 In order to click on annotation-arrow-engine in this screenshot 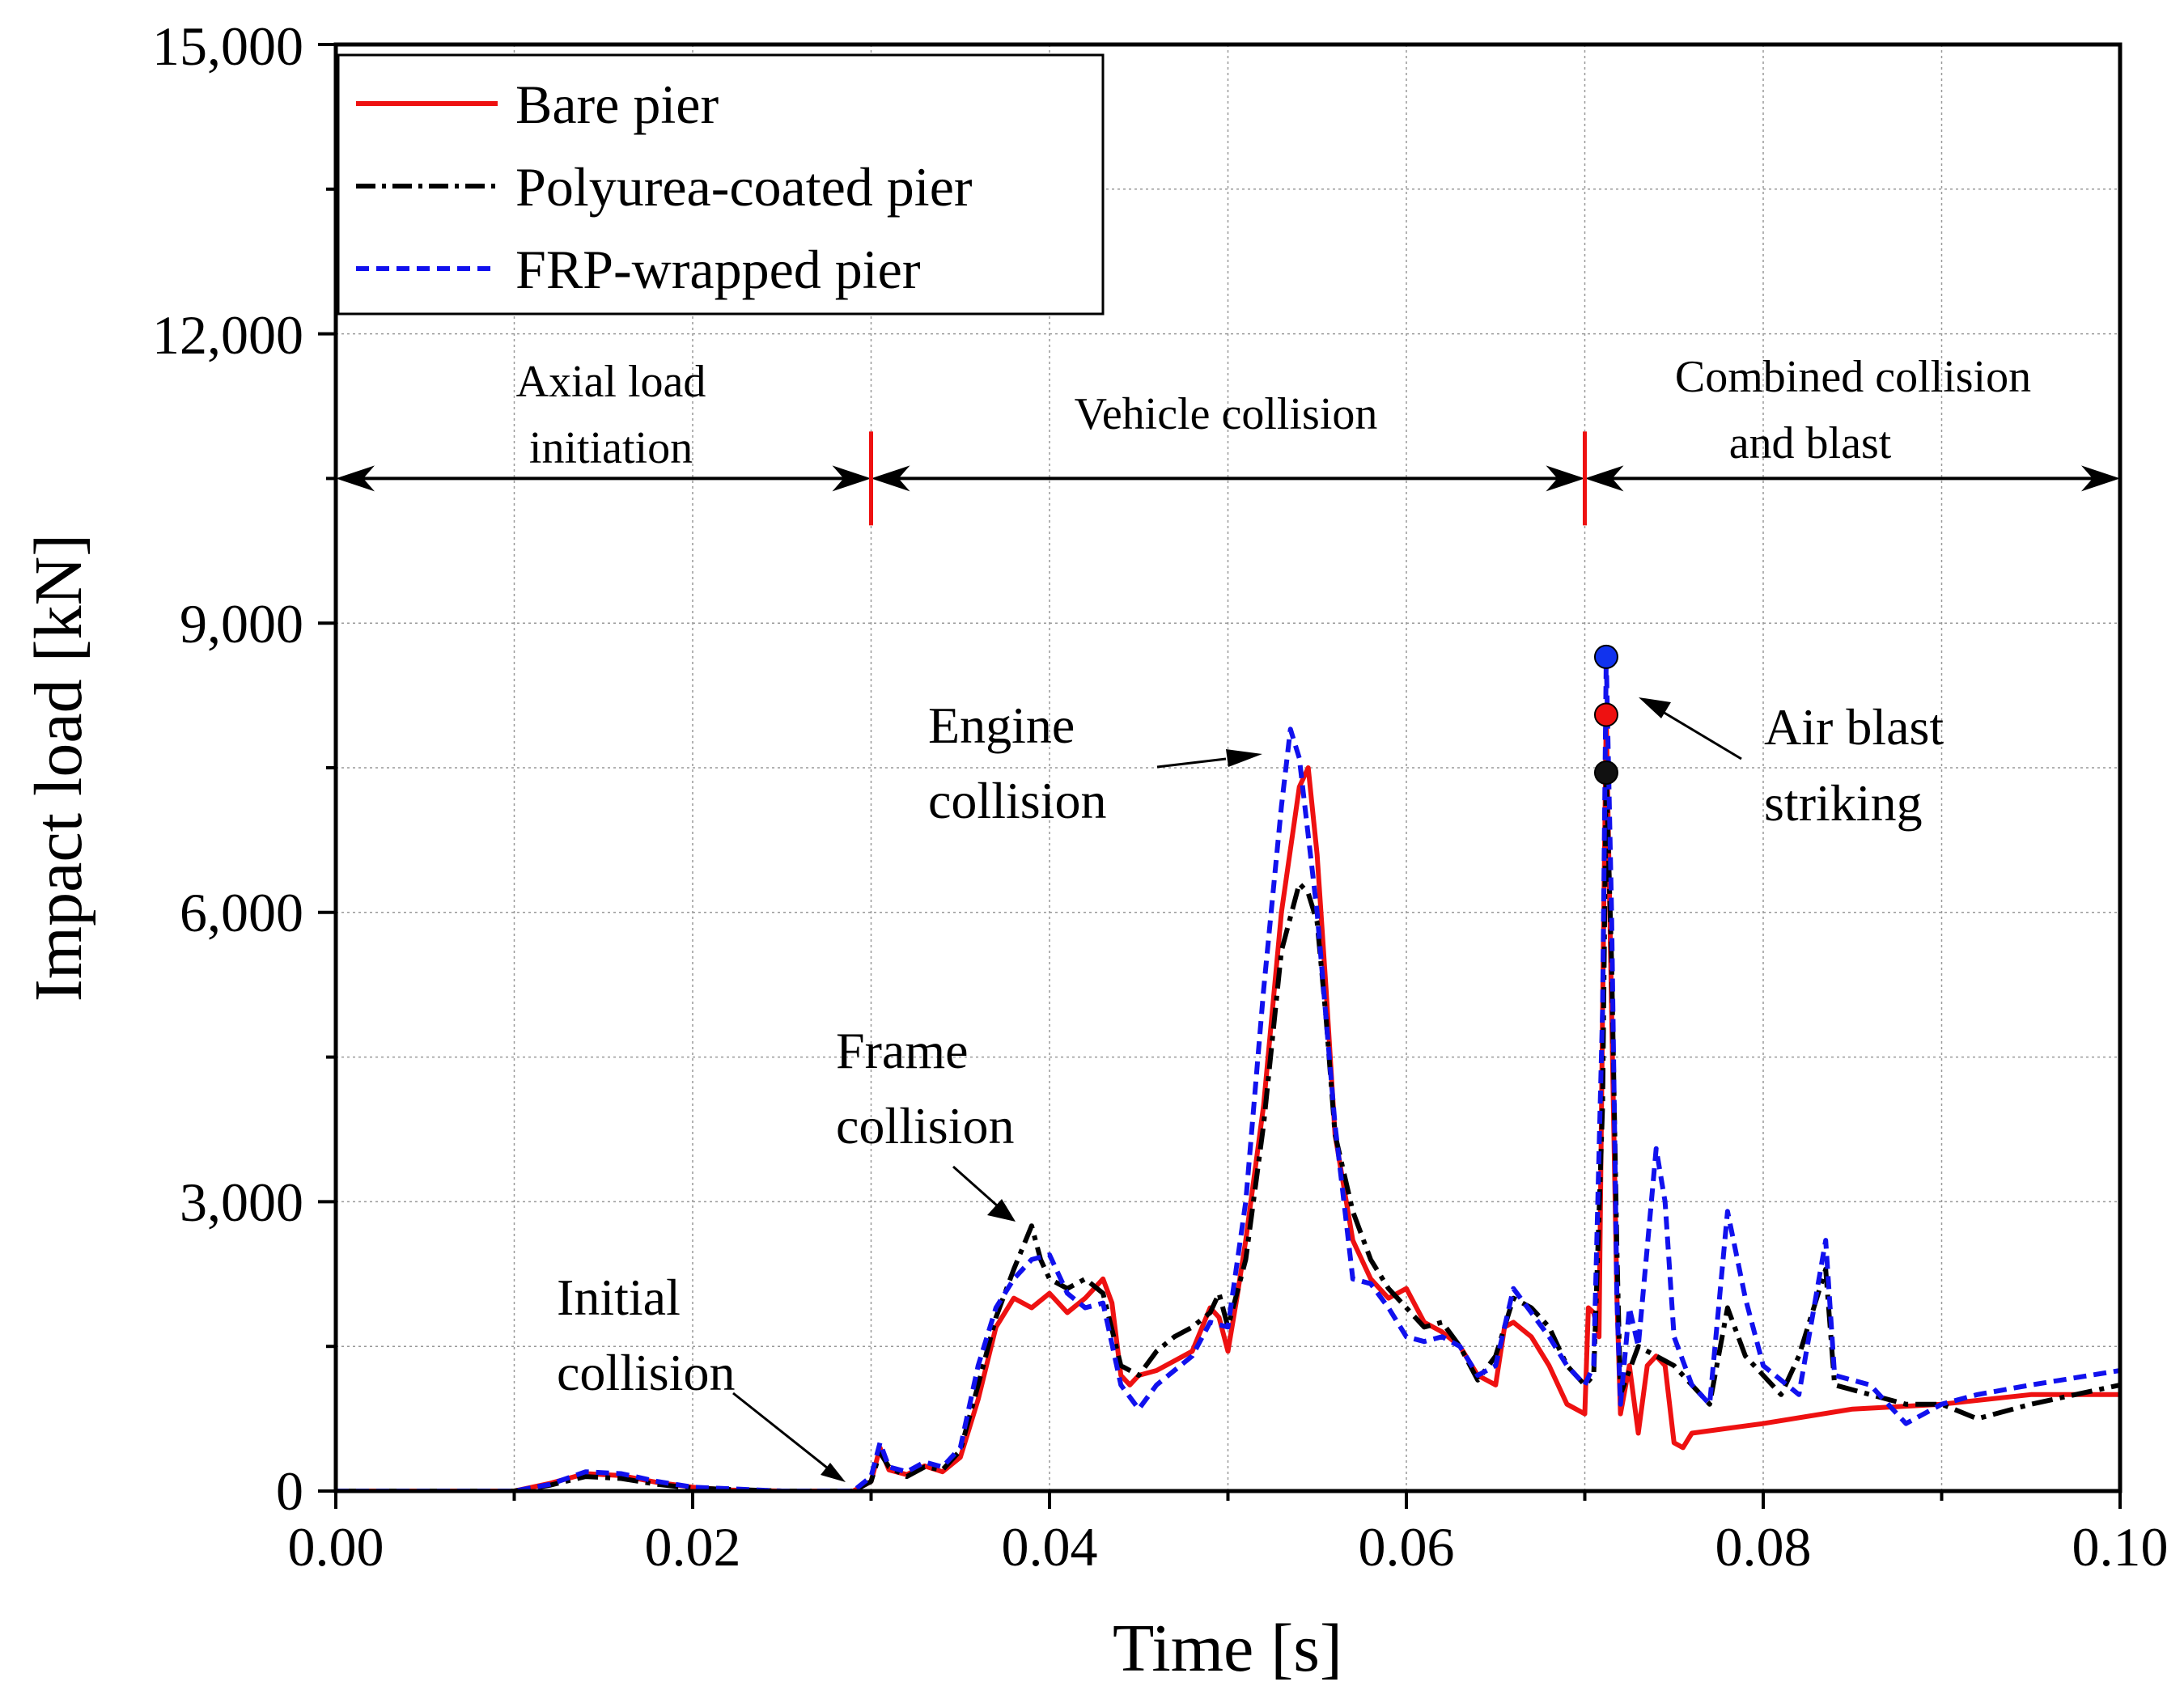, I will do `click(1192, 763)`.